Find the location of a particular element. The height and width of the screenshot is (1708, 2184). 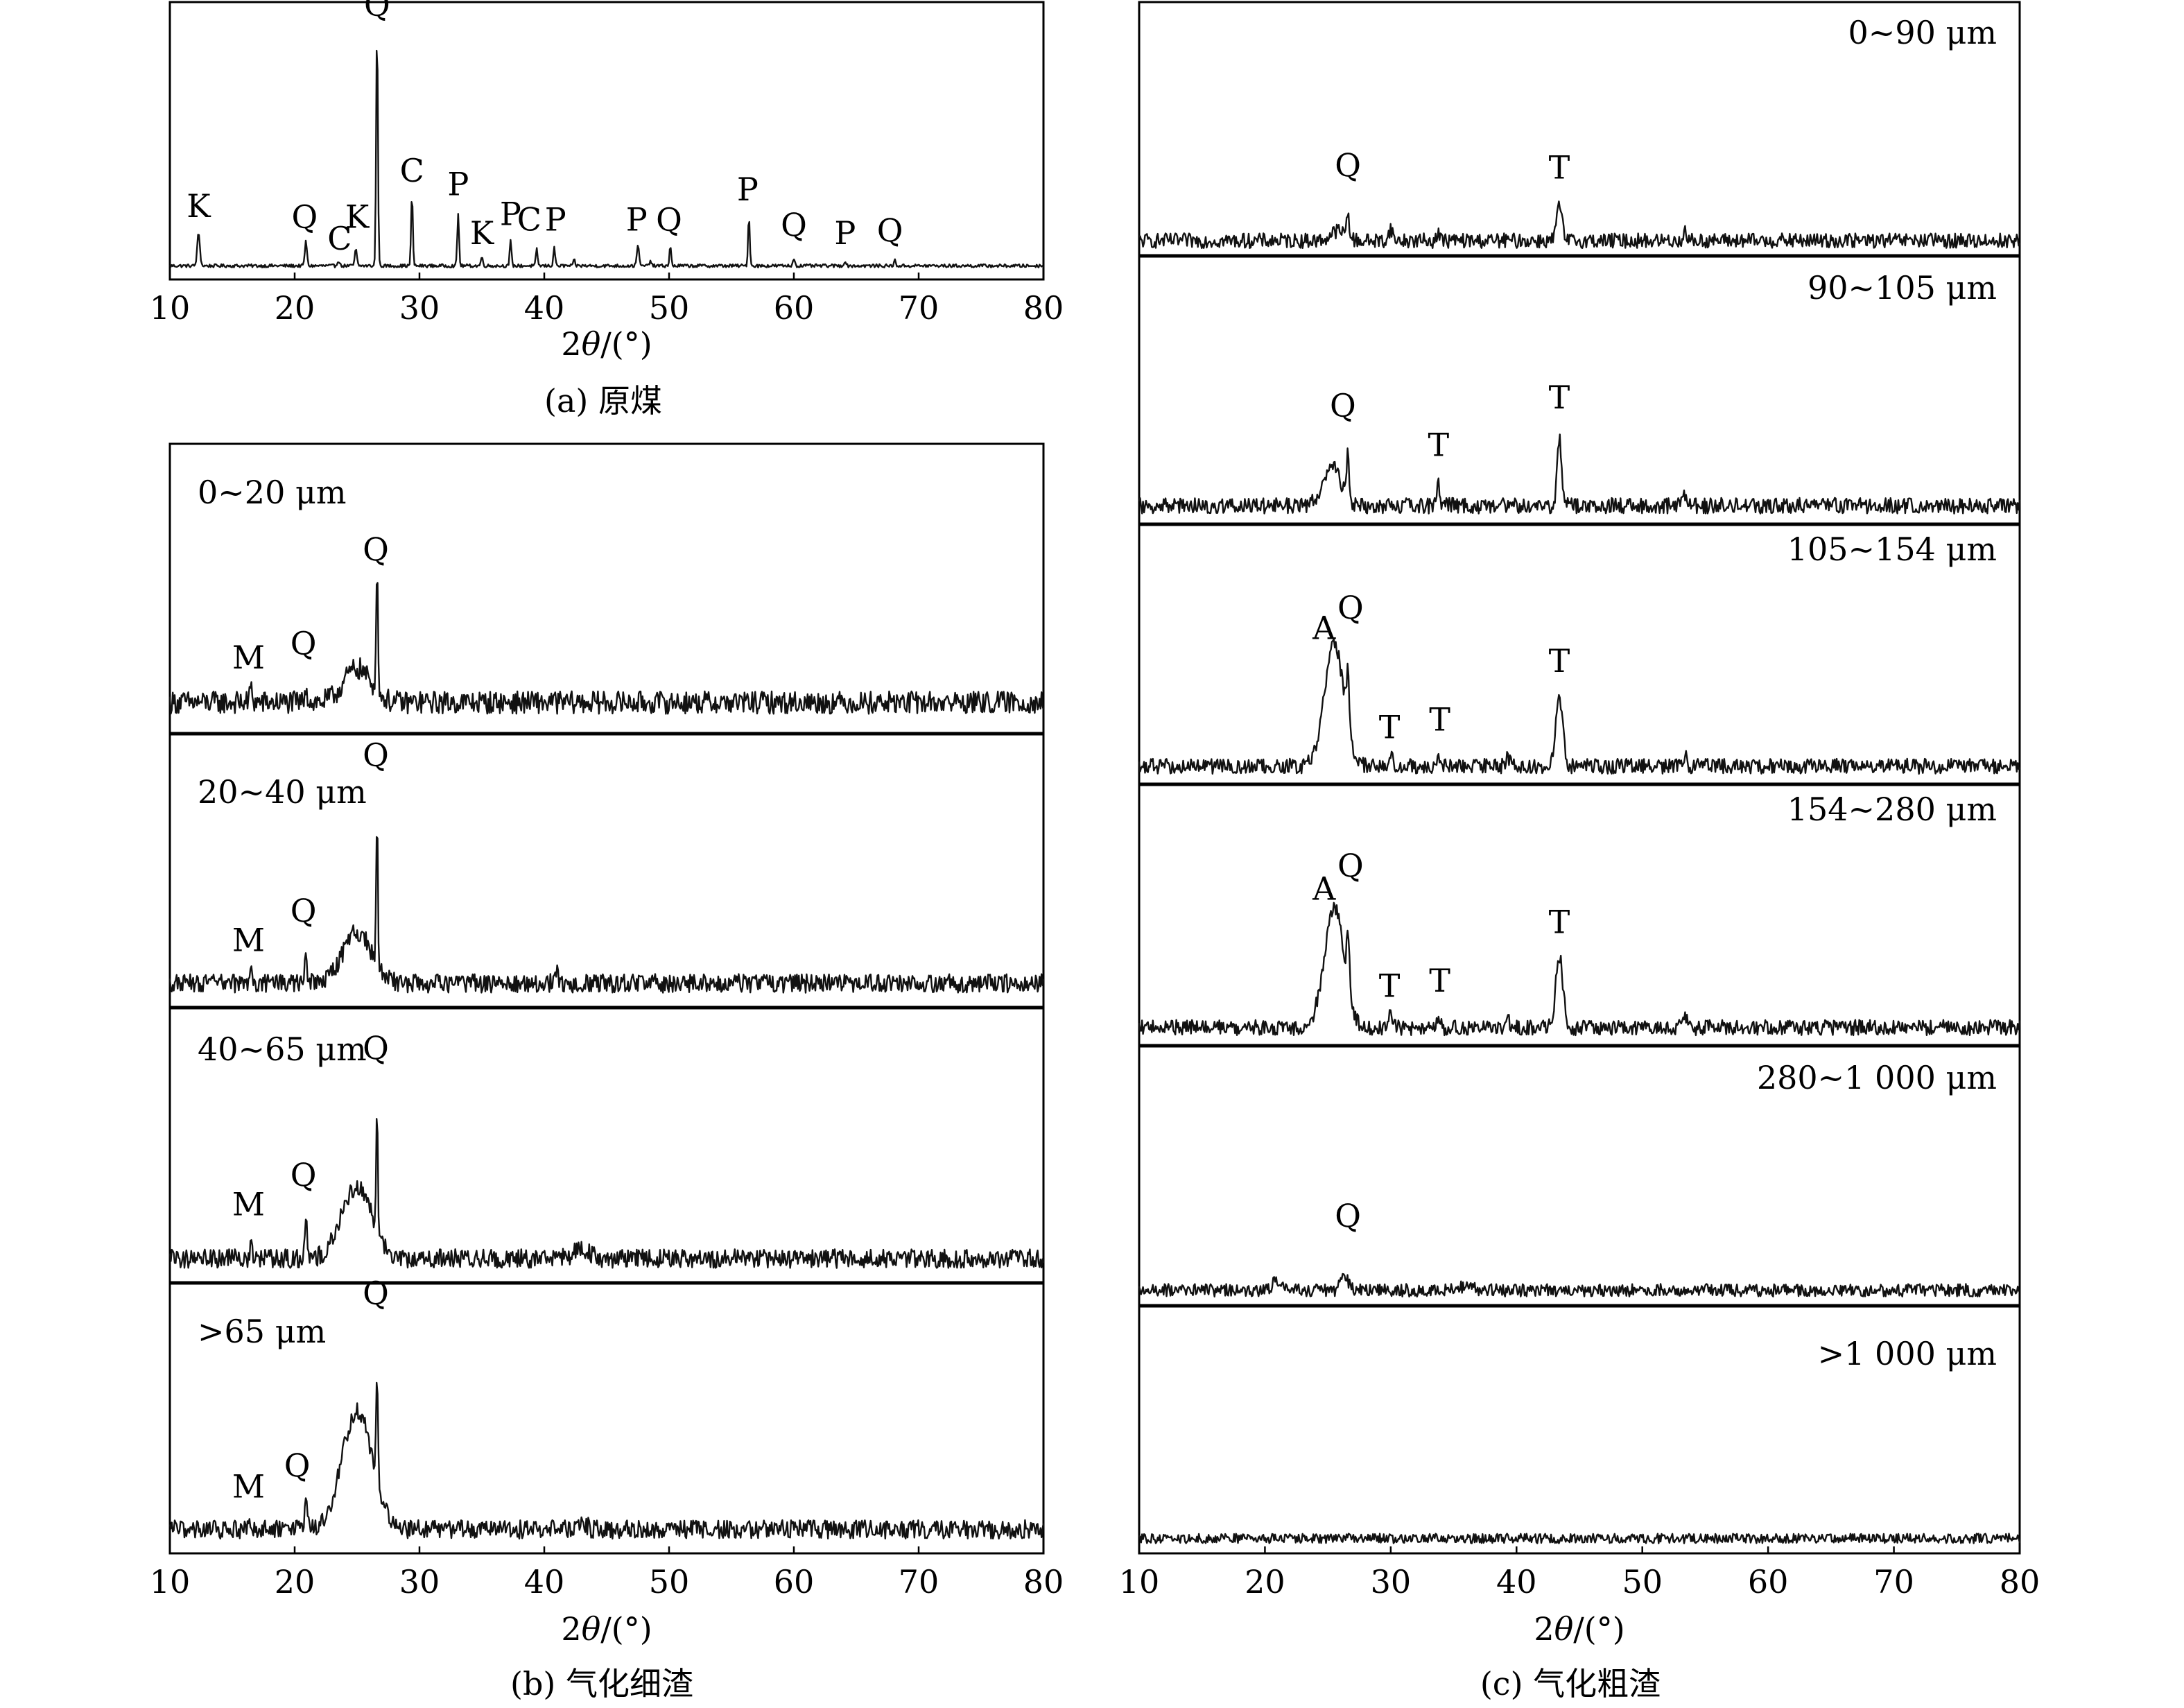

caption-a: (a) 原煤 is located at coordinates (603, 401).